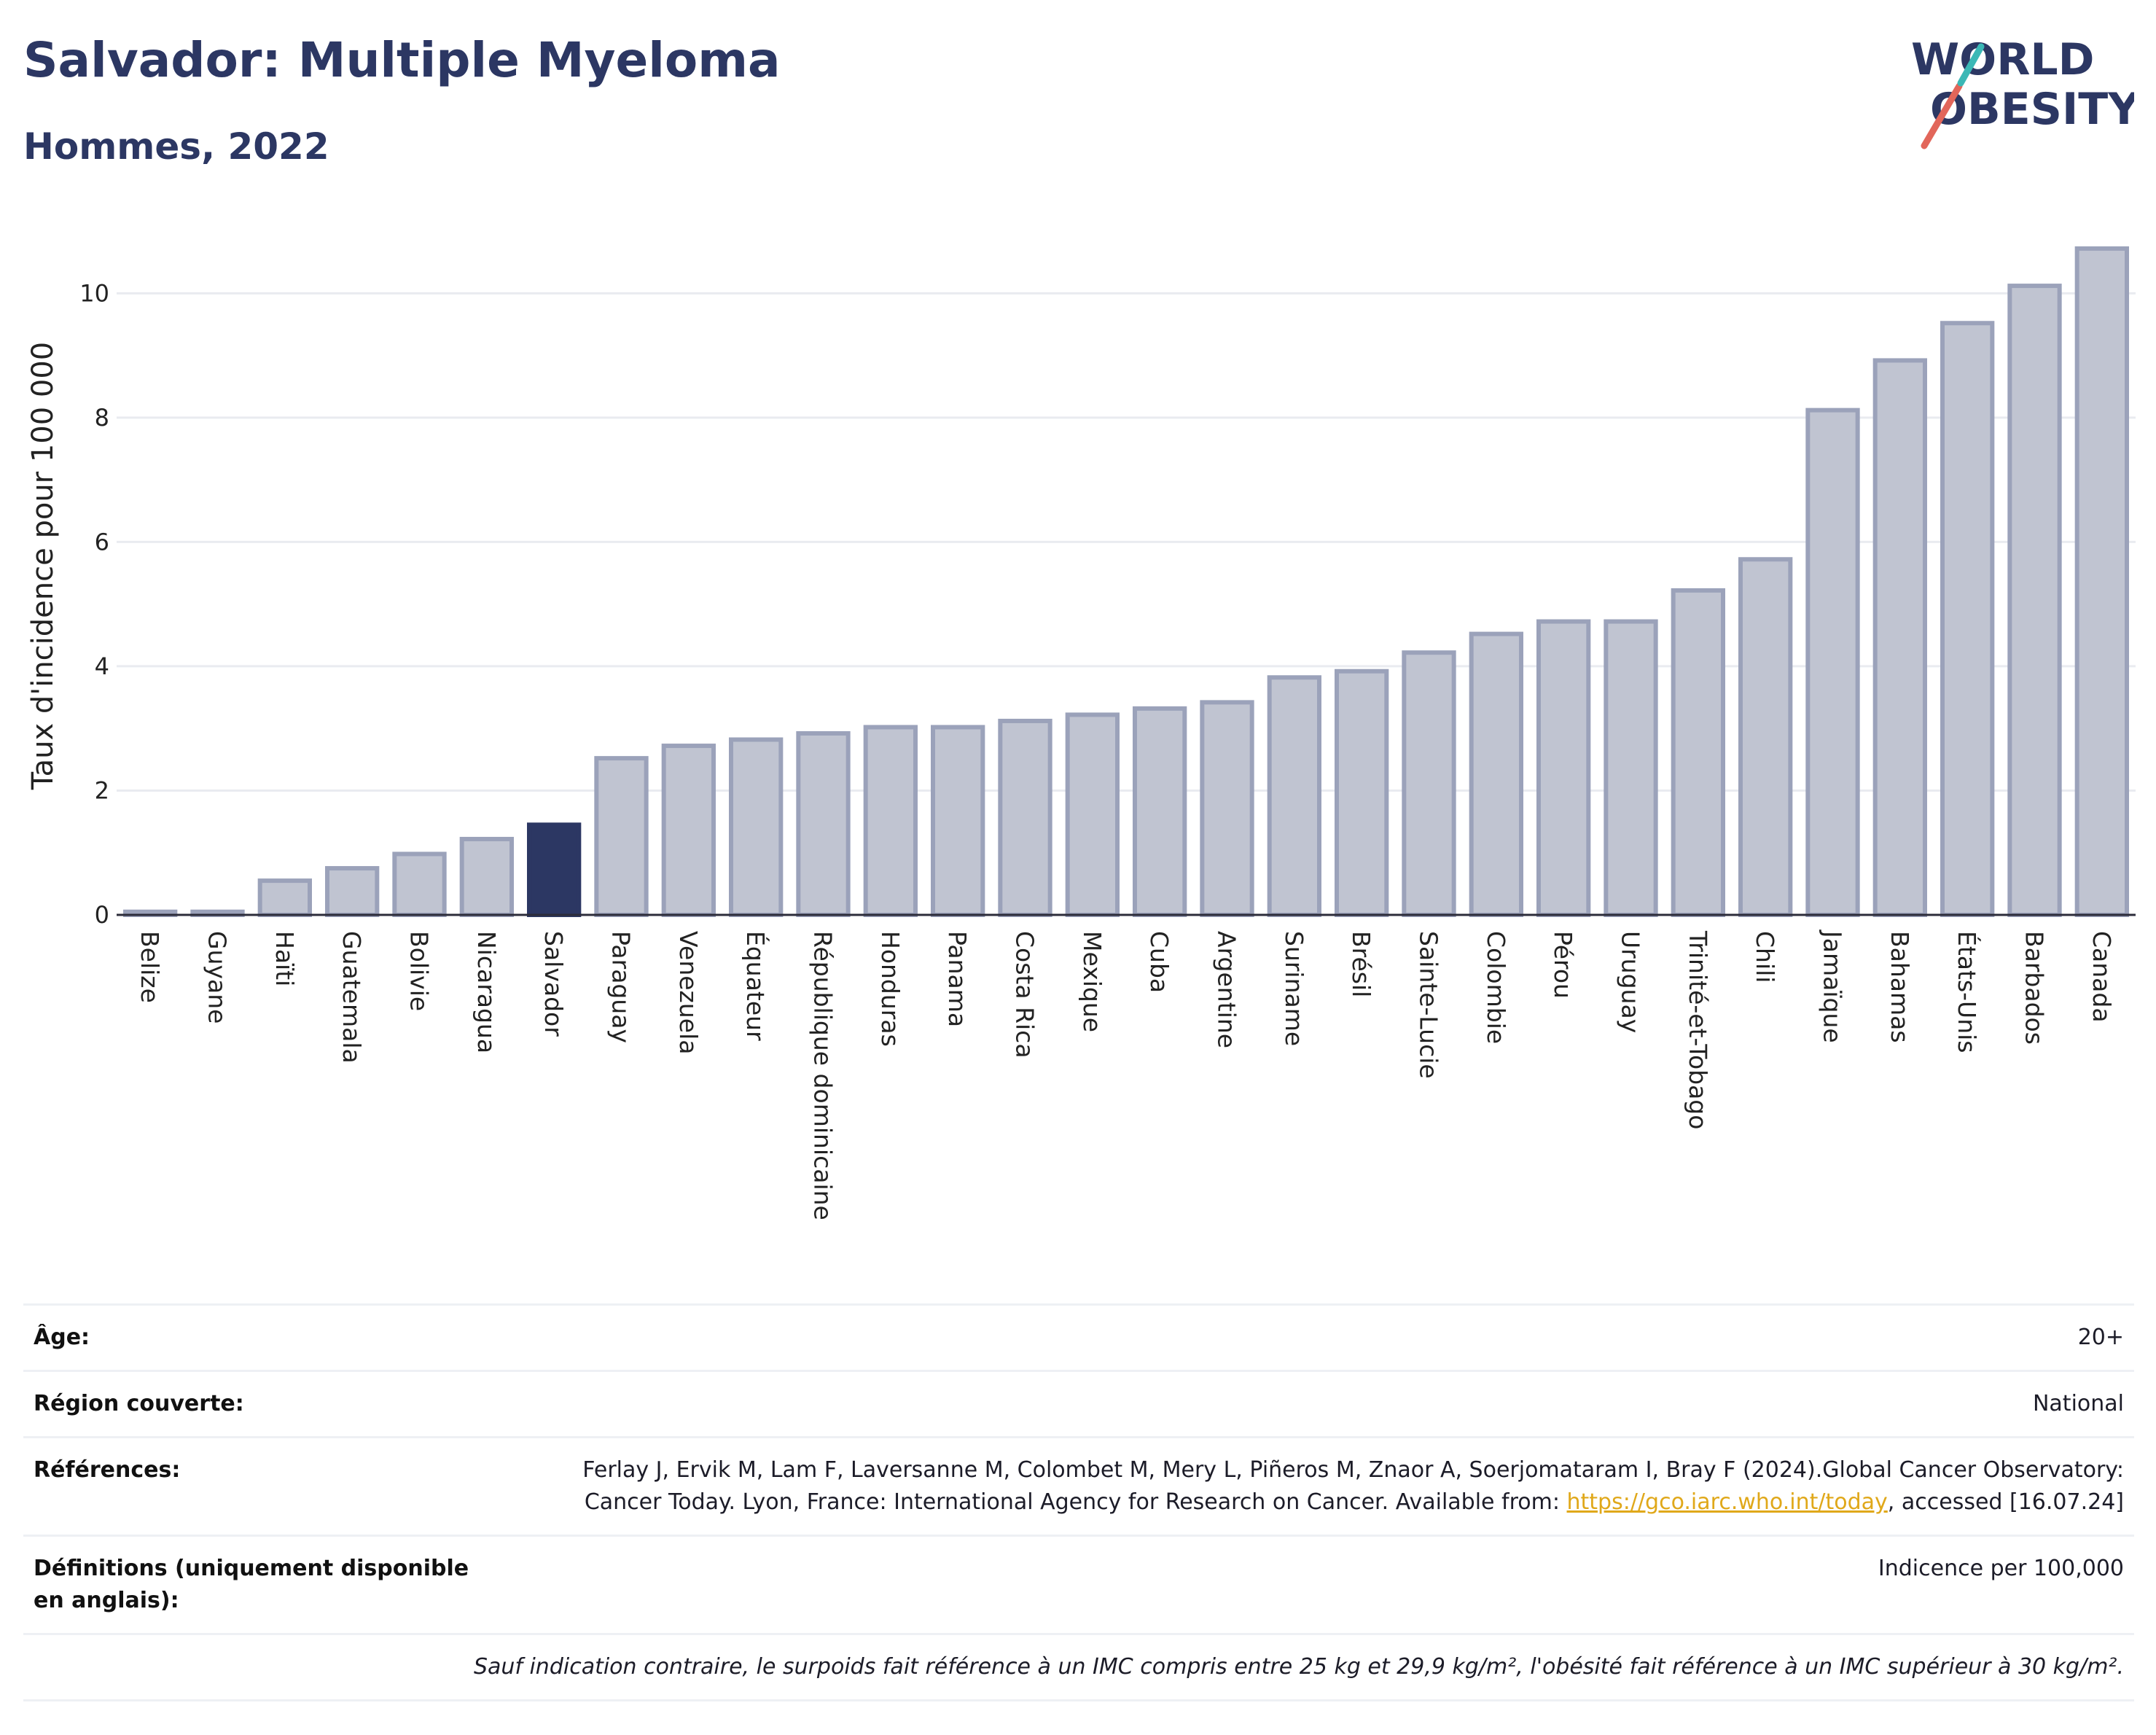  Describe the element at coordinates (487, 877) in the screenshot. I see `bar-nicaragua` at that location.